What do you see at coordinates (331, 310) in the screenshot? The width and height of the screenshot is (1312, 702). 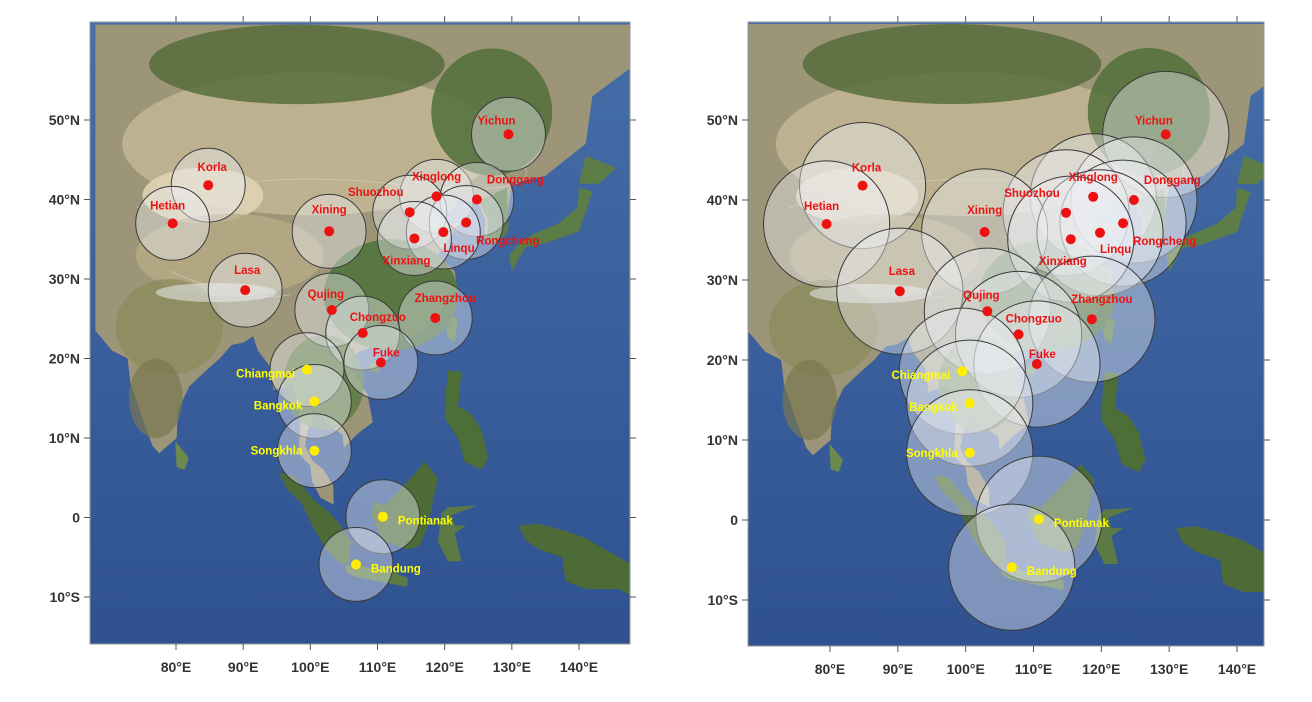 I see `station-dot-qujing` at bounding box center [331, 310].